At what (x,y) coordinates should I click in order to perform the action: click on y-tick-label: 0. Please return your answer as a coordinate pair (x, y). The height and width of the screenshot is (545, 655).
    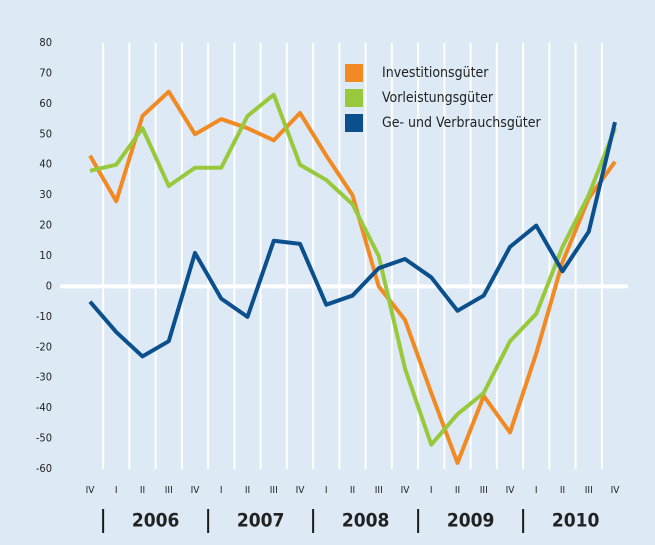
    Looking at the image, I should click on (49, 285).